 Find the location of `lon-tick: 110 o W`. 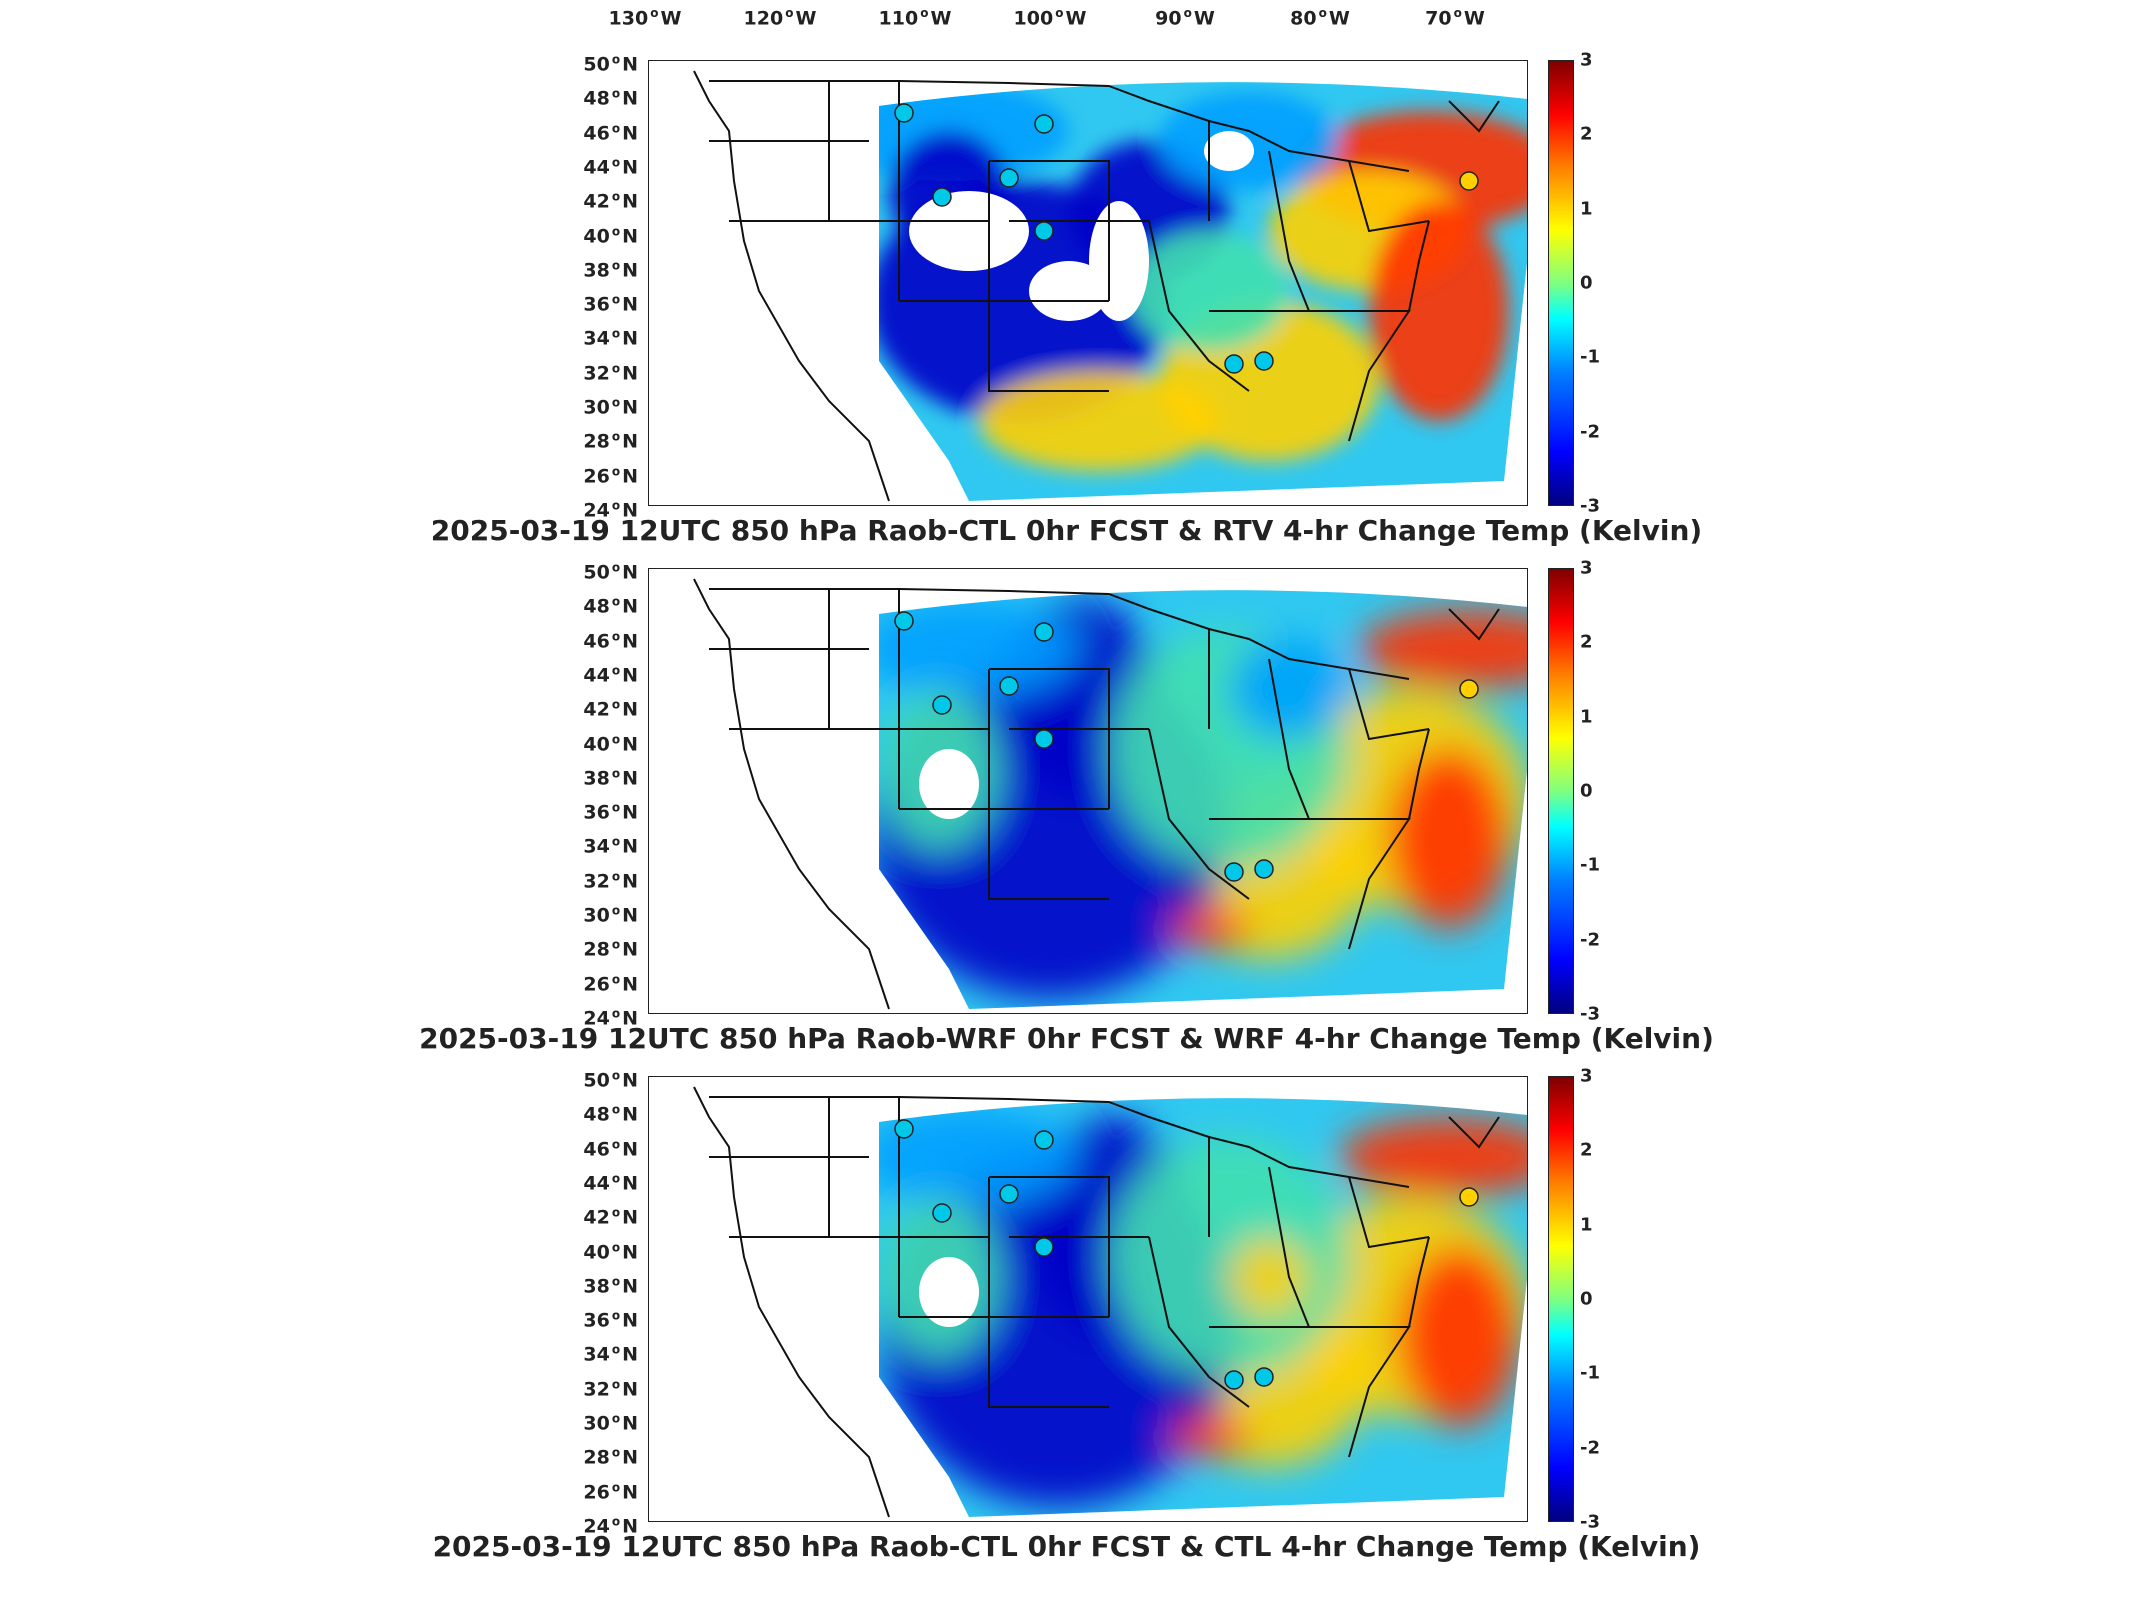

lon-tick: 110 o W is located at coordinates (915, 18).